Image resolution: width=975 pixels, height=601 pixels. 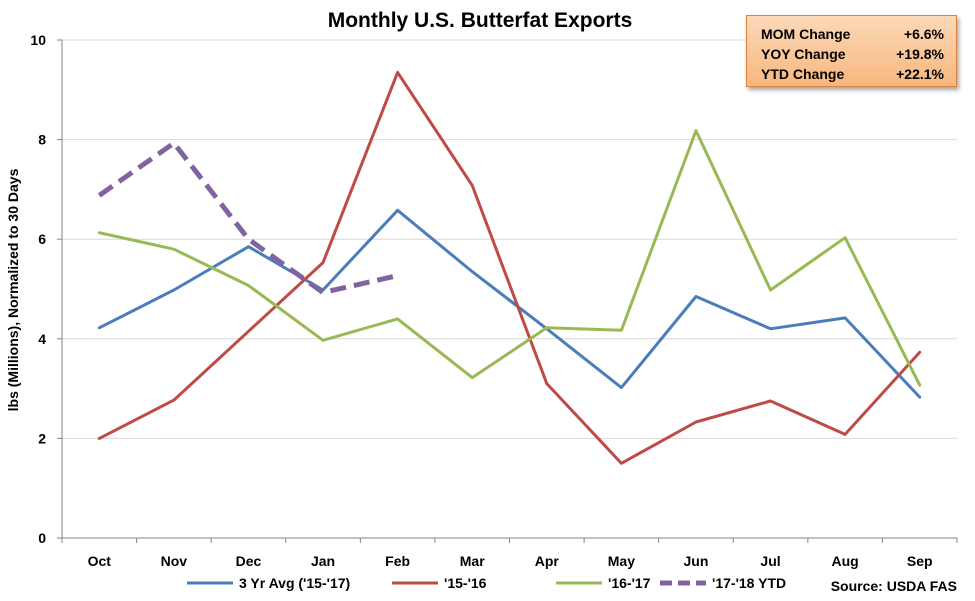 What do you see at coordinates (803, 74) in the screenshot?
I see `stats-label-ytd: YTD Change` at bounding box center [803, 74].